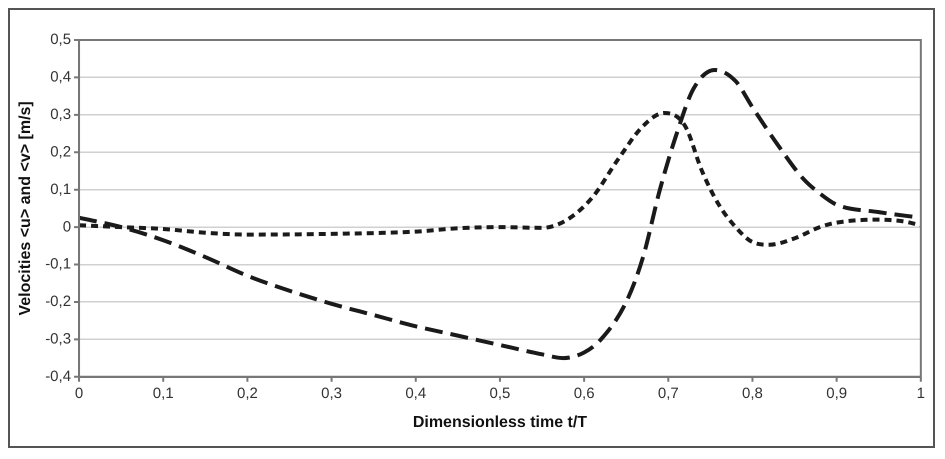 This screenshot has width=945, height=459. Describe the element at coordinates (61, 114) in the screenshot. I see `y-tick-label: 0,3` at that location.